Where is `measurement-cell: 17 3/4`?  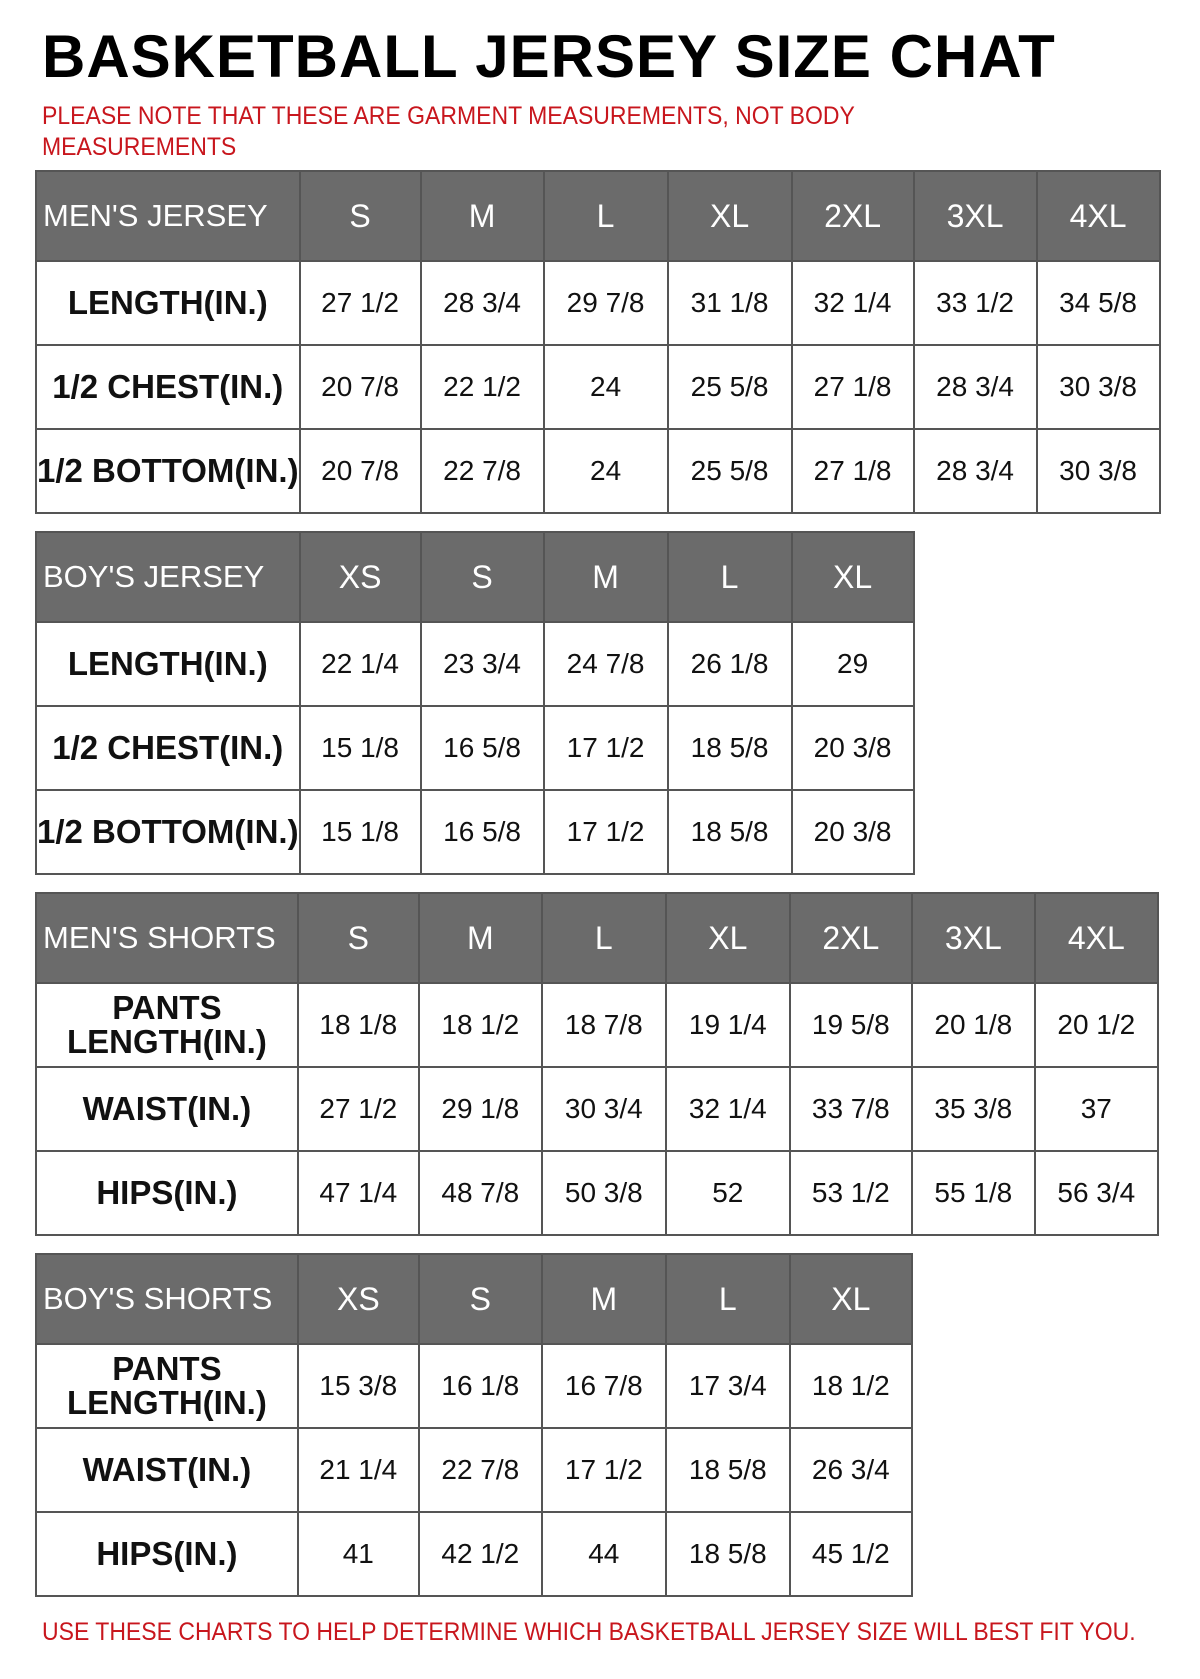 measurement-cell: 17 3/4 is located at coordinates (727, 1386).